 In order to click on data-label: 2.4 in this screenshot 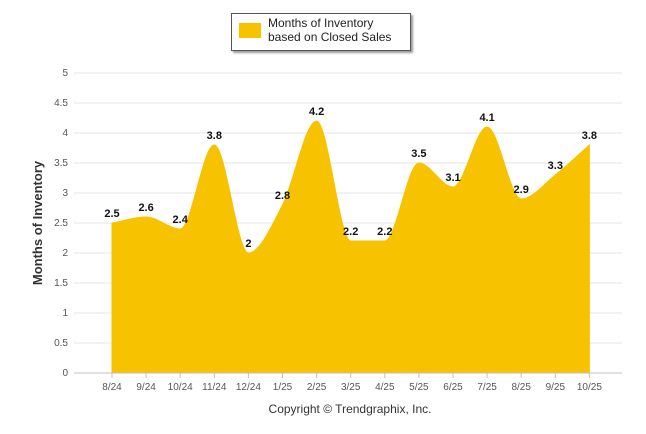, I will do `click(181, 220)`.